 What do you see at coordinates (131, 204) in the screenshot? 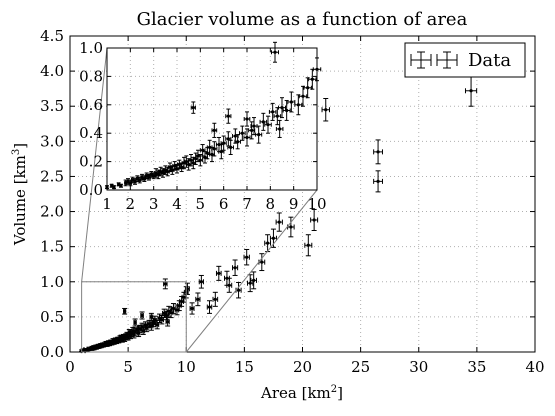
I see `inset-x-tick-label: 2` at bounding box center [131, 204].